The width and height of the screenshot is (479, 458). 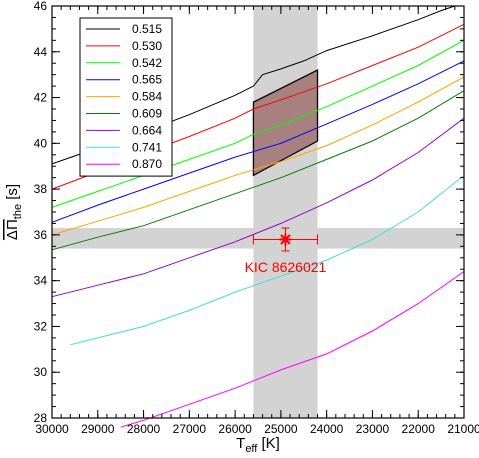 What do you see at coordinates (240, 443) in the screenshot?
I see `x-axis-title-main: T` at bounding box center [240, 443].